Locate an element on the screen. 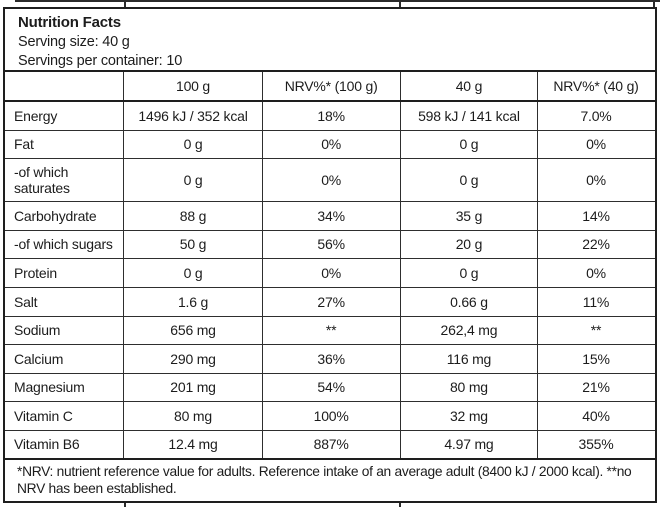  nutrient-name-cell: Protein is located at coordinates (35, 272).